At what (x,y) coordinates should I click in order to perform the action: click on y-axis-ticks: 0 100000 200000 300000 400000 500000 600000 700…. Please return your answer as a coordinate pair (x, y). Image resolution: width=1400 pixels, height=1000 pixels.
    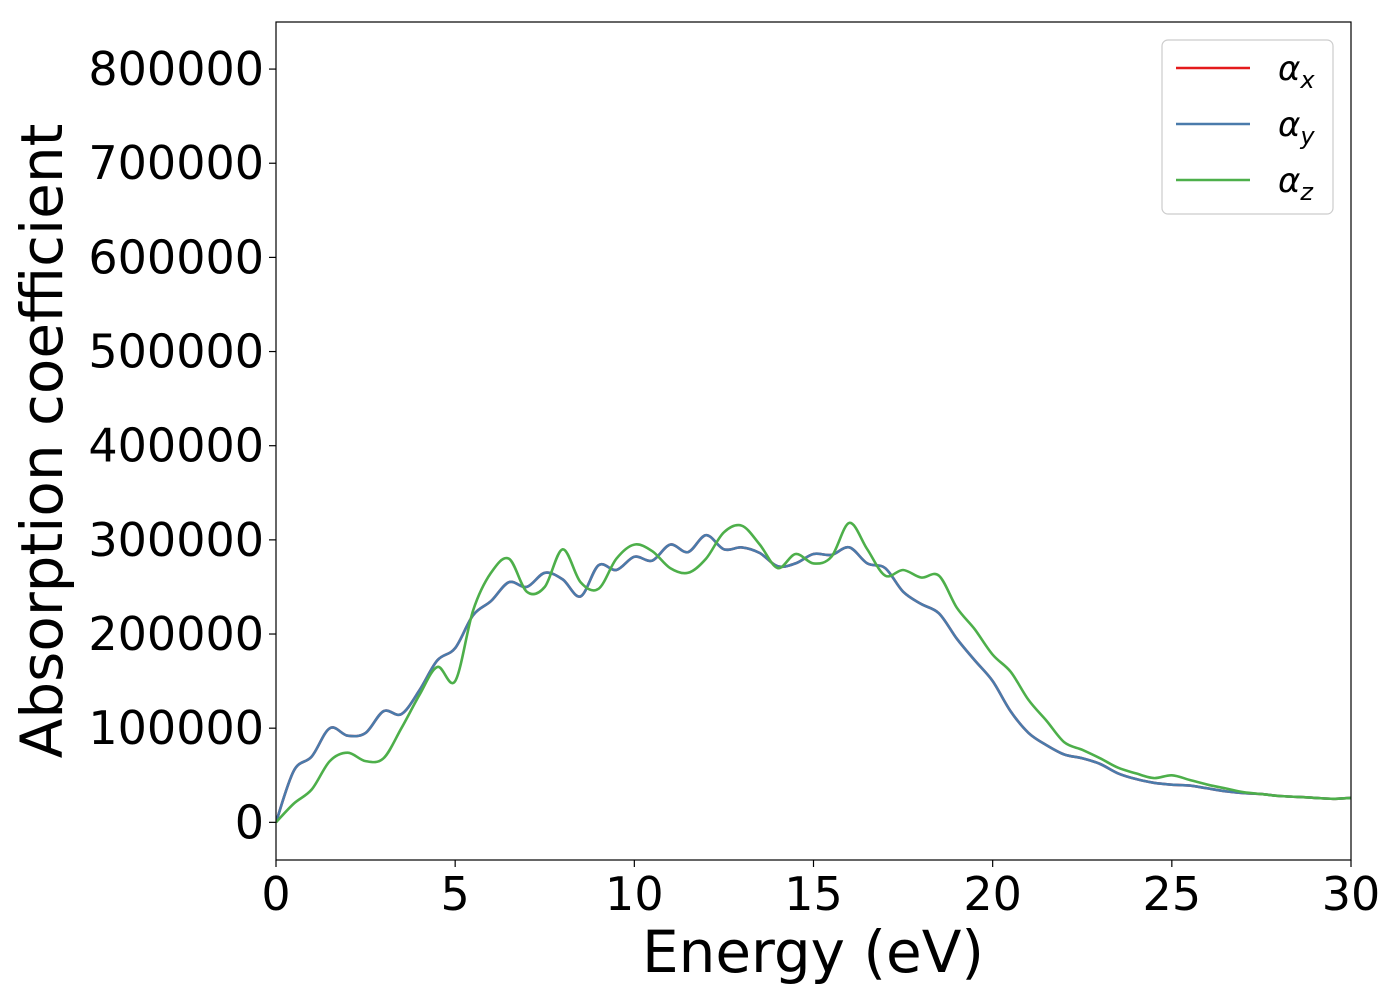
    Looking at the image, I should click on (182, 445).